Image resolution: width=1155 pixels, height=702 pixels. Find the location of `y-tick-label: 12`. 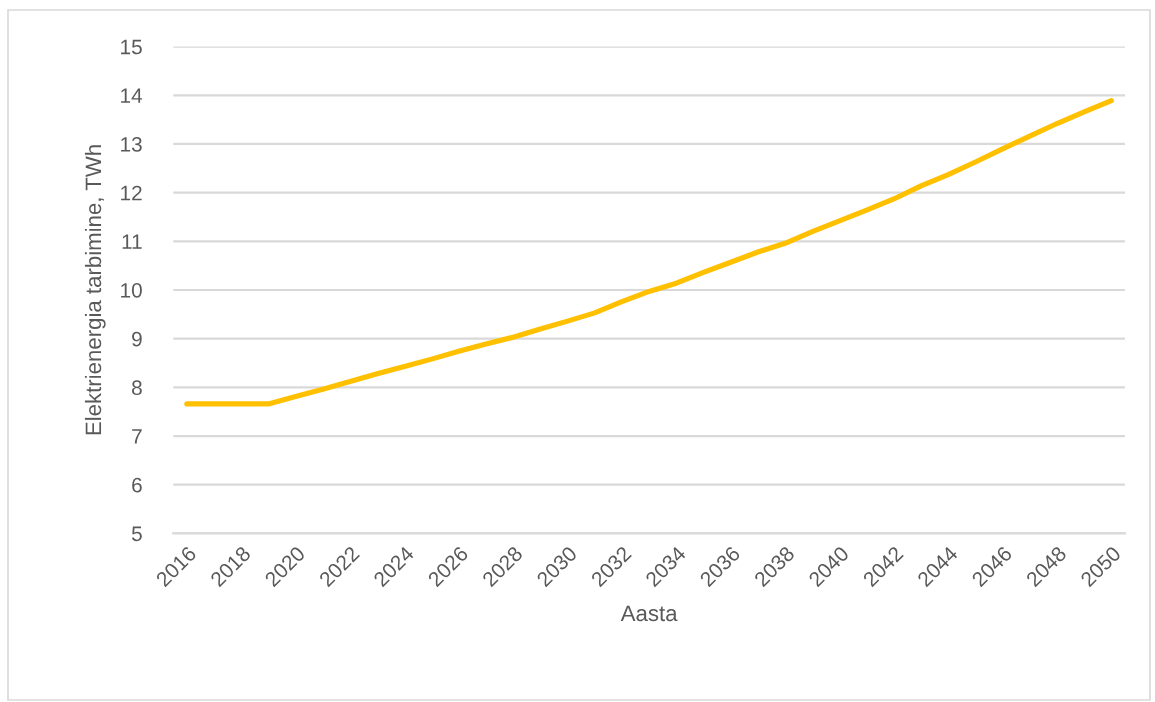

y-tick-label: 12 is located at coordinates (131, 193).